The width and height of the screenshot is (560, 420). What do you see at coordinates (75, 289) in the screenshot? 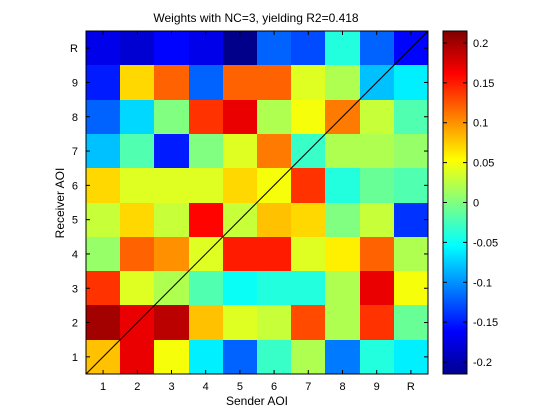
I see `y-tick-label: 3` at bounding box center [75, 289].